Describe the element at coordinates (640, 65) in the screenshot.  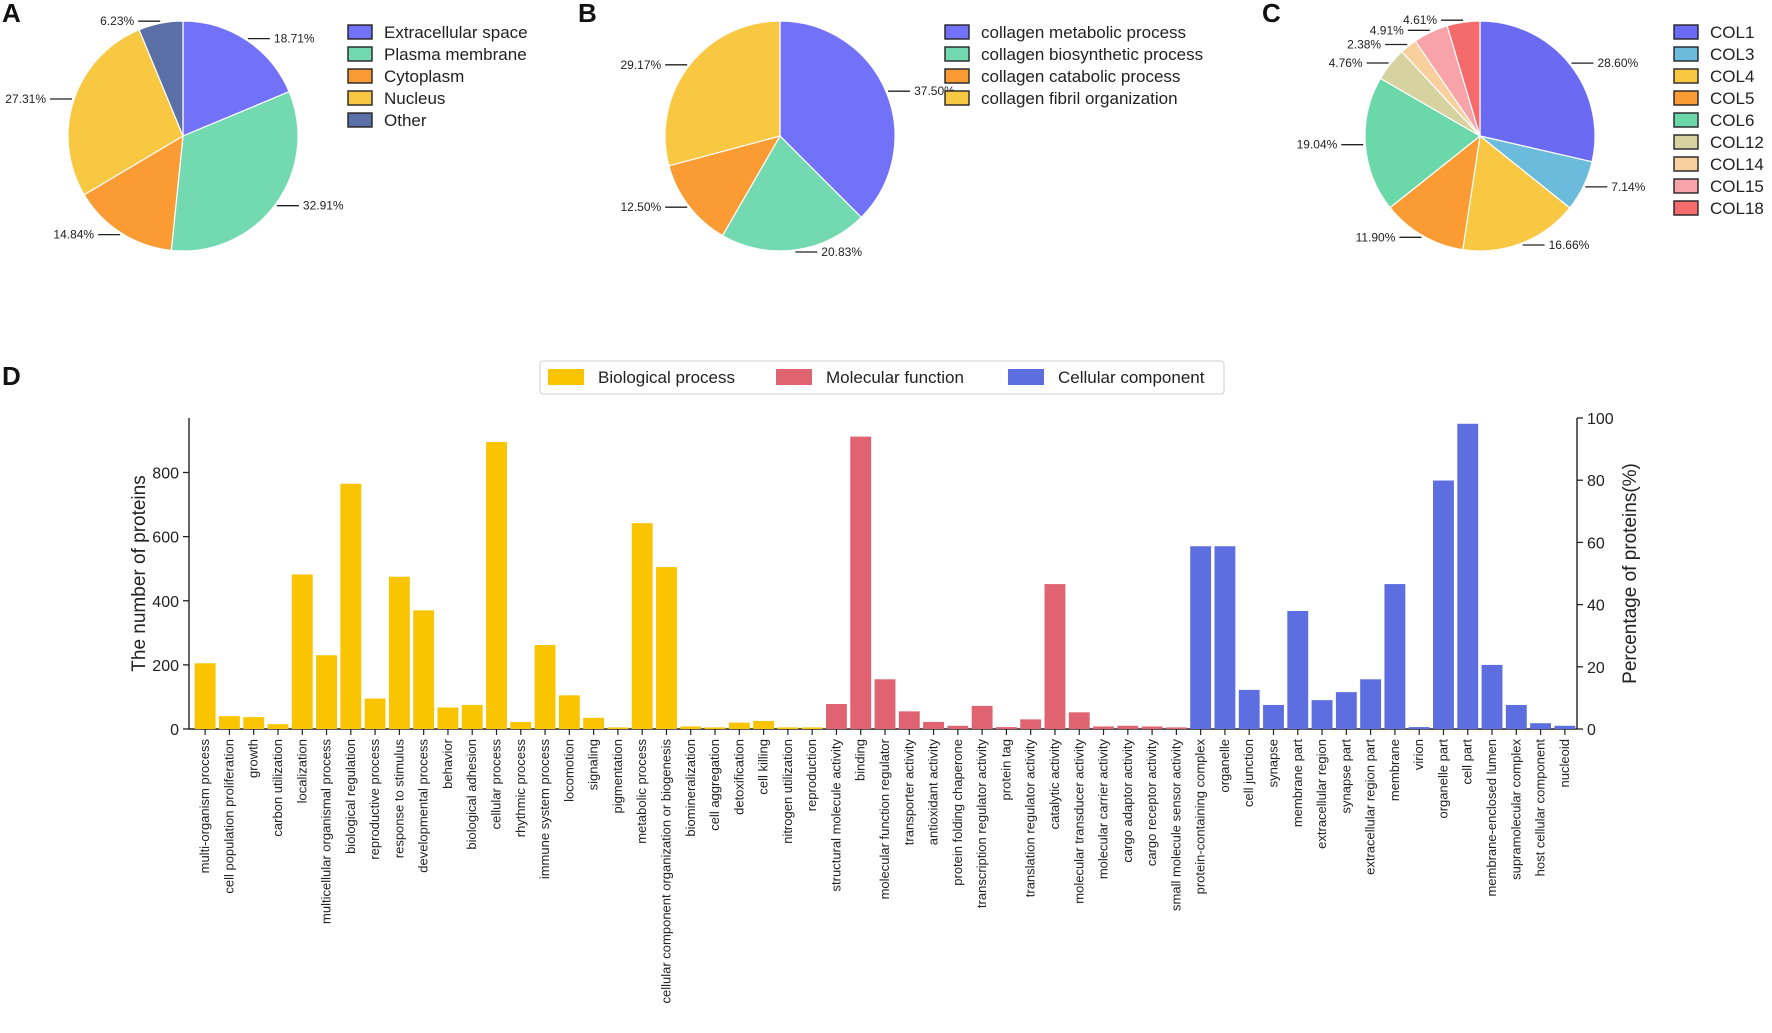
I see `slice-value-label: 29.17%` at that location.